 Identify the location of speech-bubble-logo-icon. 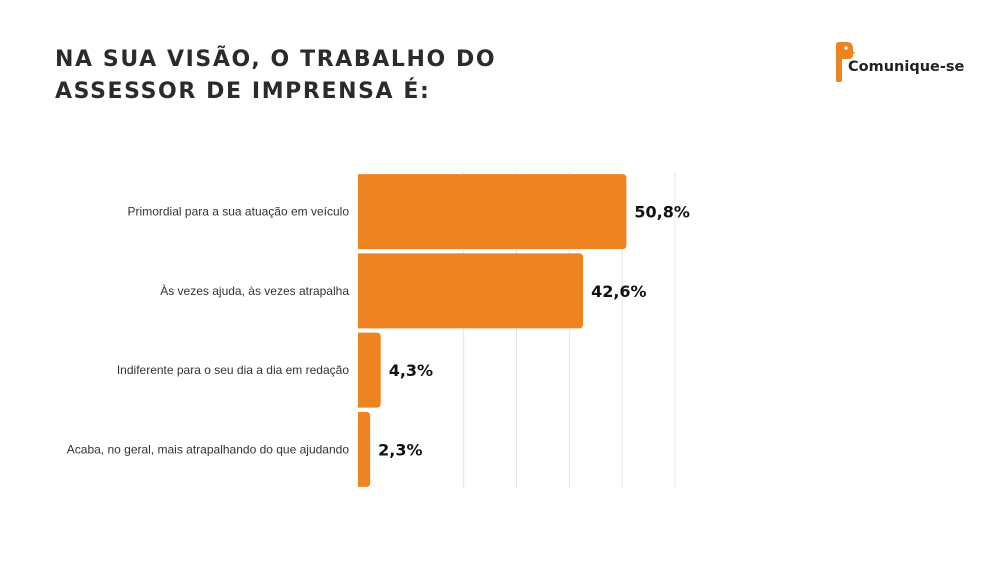
(845, 62).